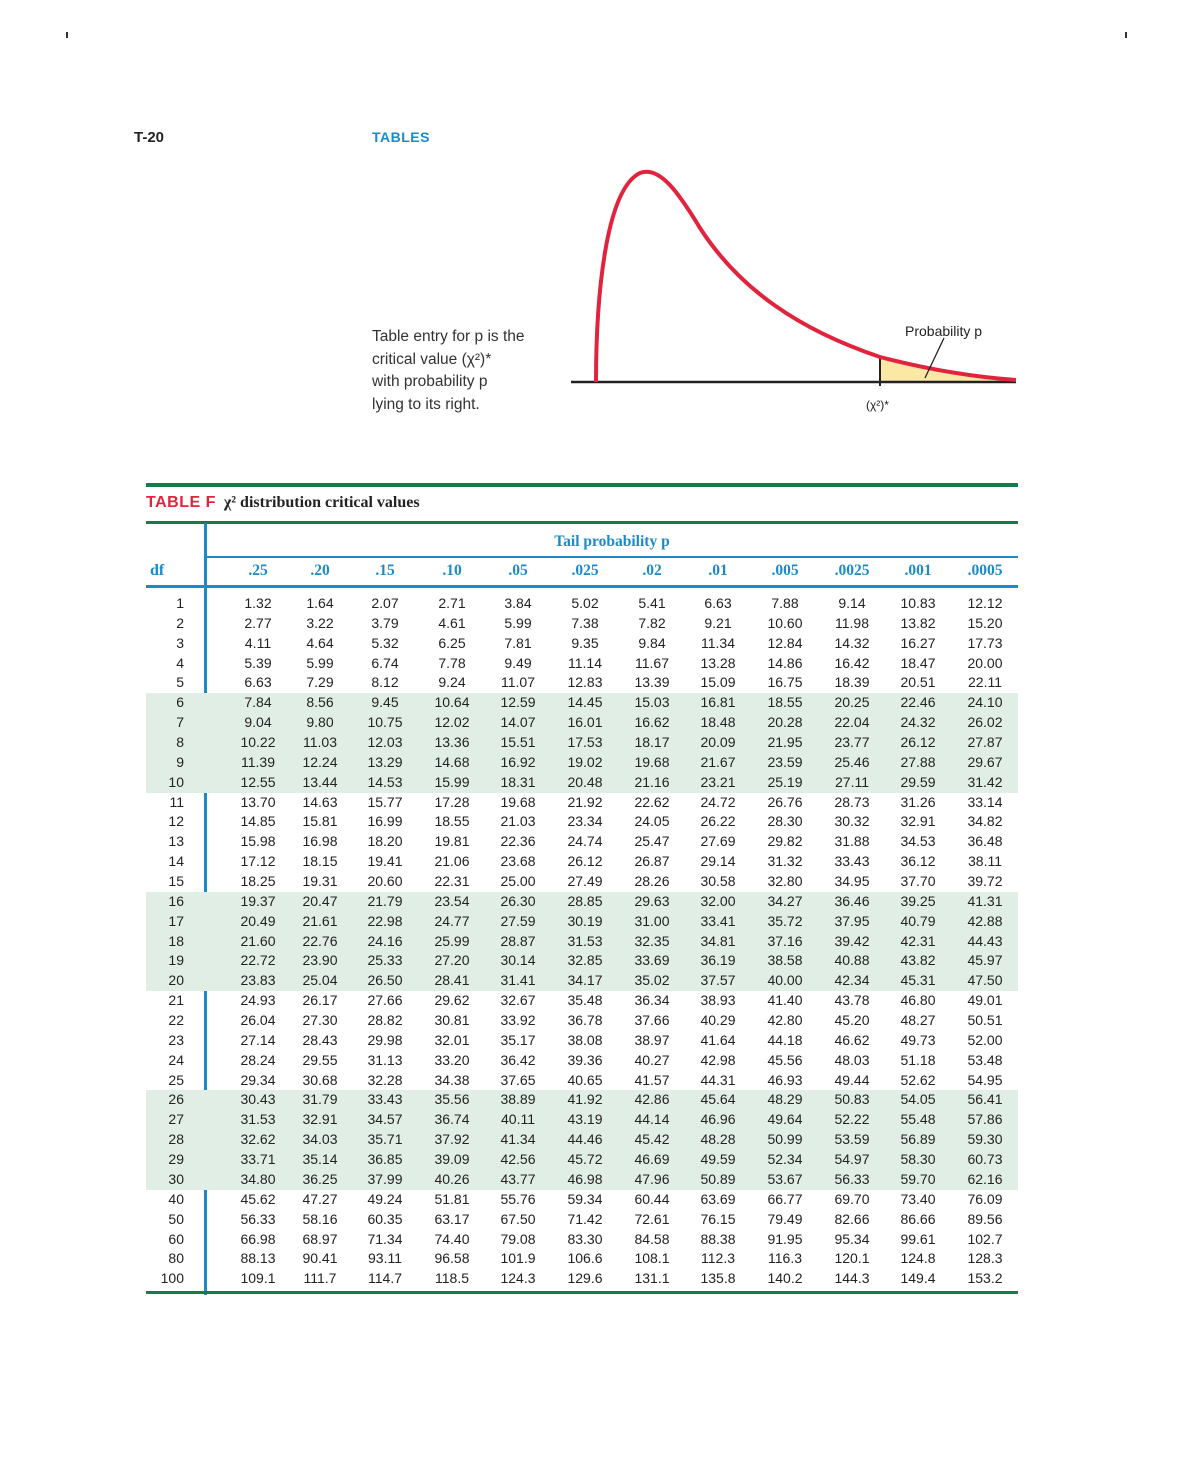 The height and width of the screenshot is (1475, 1200). I want to click on critical-value-cell: 43.77, so click(518, 1178).